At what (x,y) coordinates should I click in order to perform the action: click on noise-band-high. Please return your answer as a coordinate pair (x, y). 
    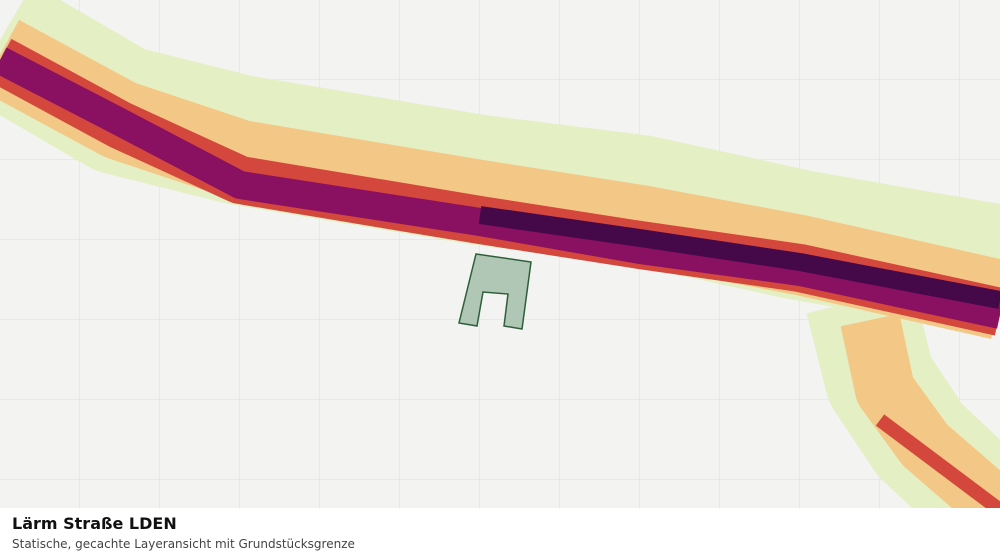
    Looking at the image, I should click on (937, 461).